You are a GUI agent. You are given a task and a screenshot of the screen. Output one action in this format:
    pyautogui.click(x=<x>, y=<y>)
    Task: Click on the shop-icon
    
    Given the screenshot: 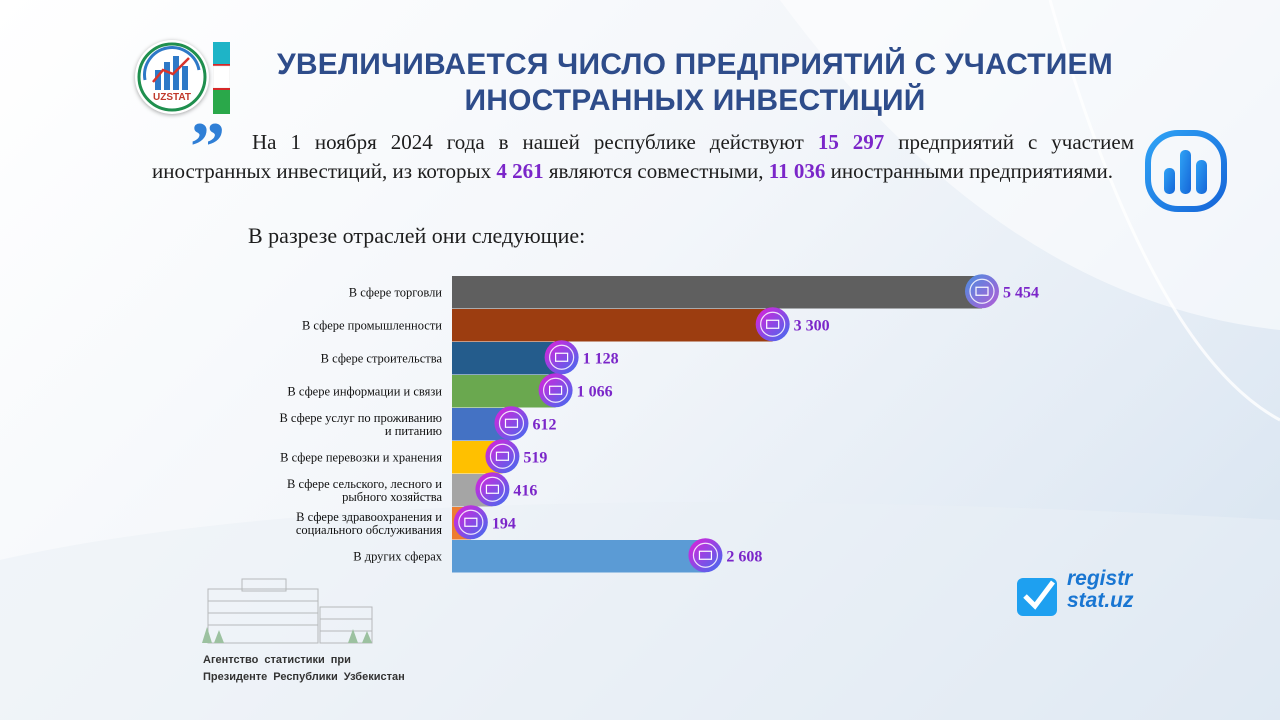 What is the action you would take?
    pyautogui.click(x=982, y=291)
    